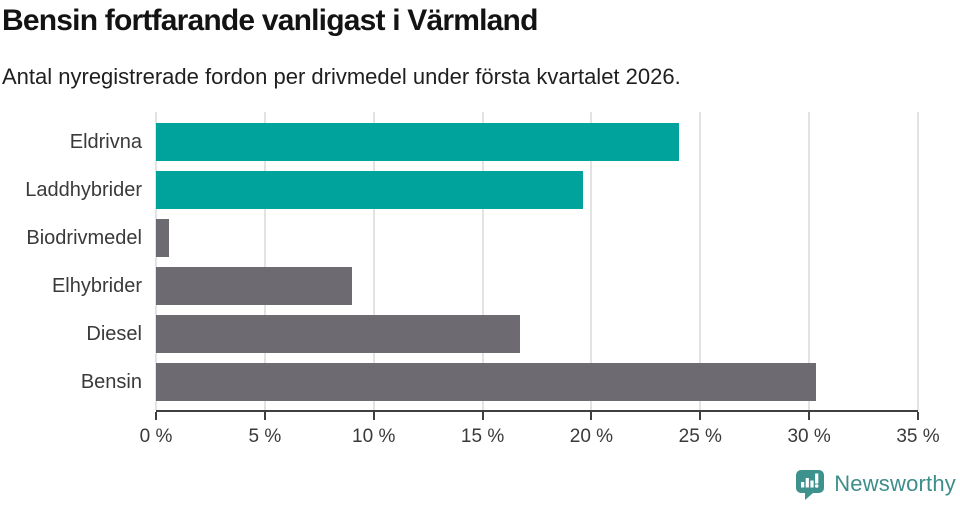  What do you see at coordinates (84, 237) in the screenshot?
I see `y-axis-label: Biodrivmedel` at bounding box center [84, 237].